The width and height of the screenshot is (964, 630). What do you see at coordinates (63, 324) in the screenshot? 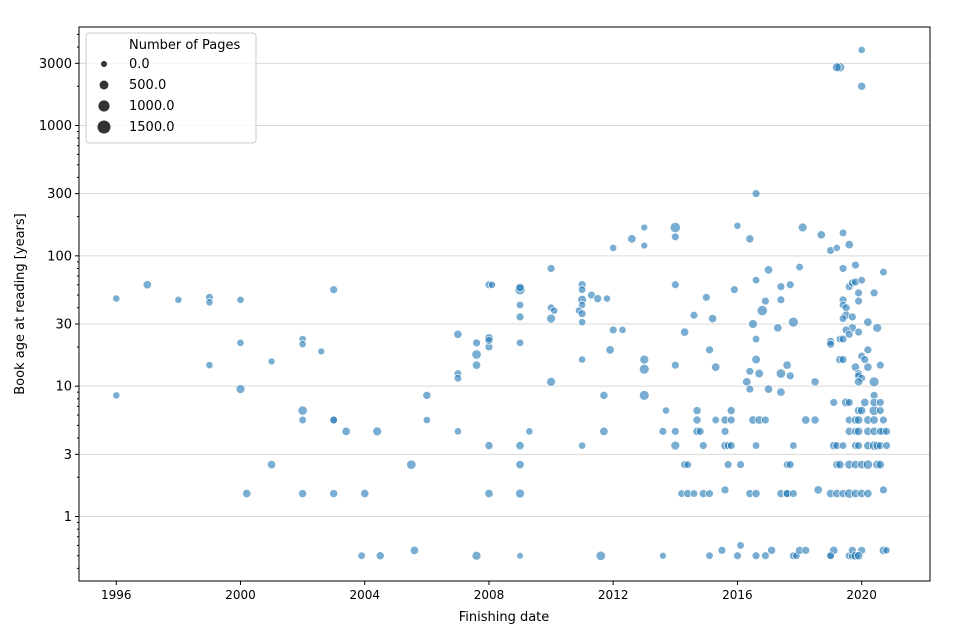
I see `y-tick-label: 30` at bounding box center [63, 324].